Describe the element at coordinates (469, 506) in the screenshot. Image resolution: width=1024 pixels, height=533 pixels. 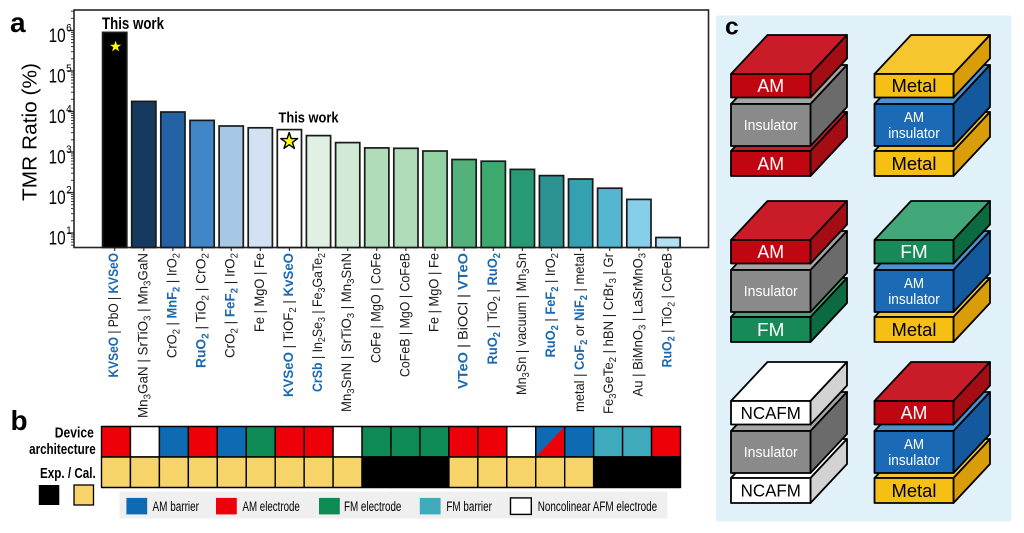
I see `svg-text: FM barrier` at that location.